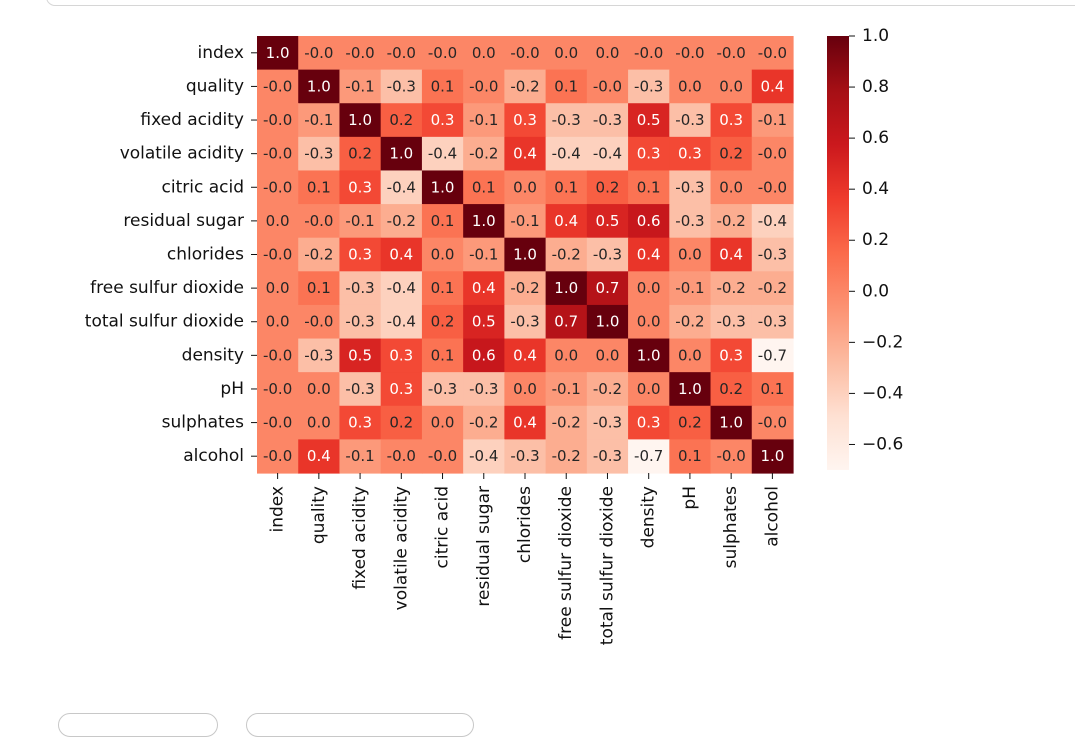 The height and width of the screenshot is (737, 1075). Describe the element at coordinates (182, 154) in the screenshot. I see `y-tick-label: volatile acidity` at that location.